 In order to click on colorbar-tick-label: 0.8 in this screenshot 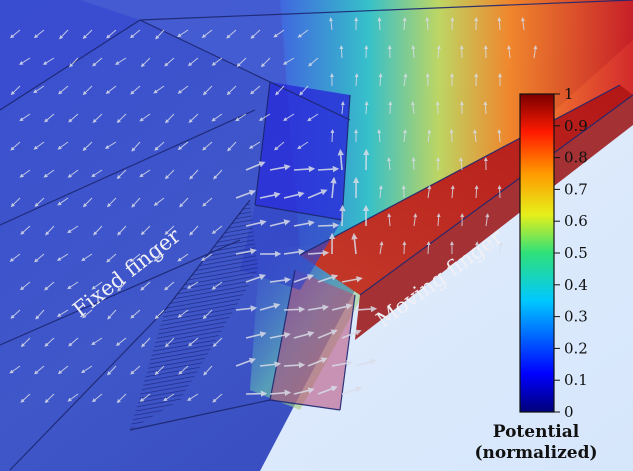, I will do `click(576, 158)`.